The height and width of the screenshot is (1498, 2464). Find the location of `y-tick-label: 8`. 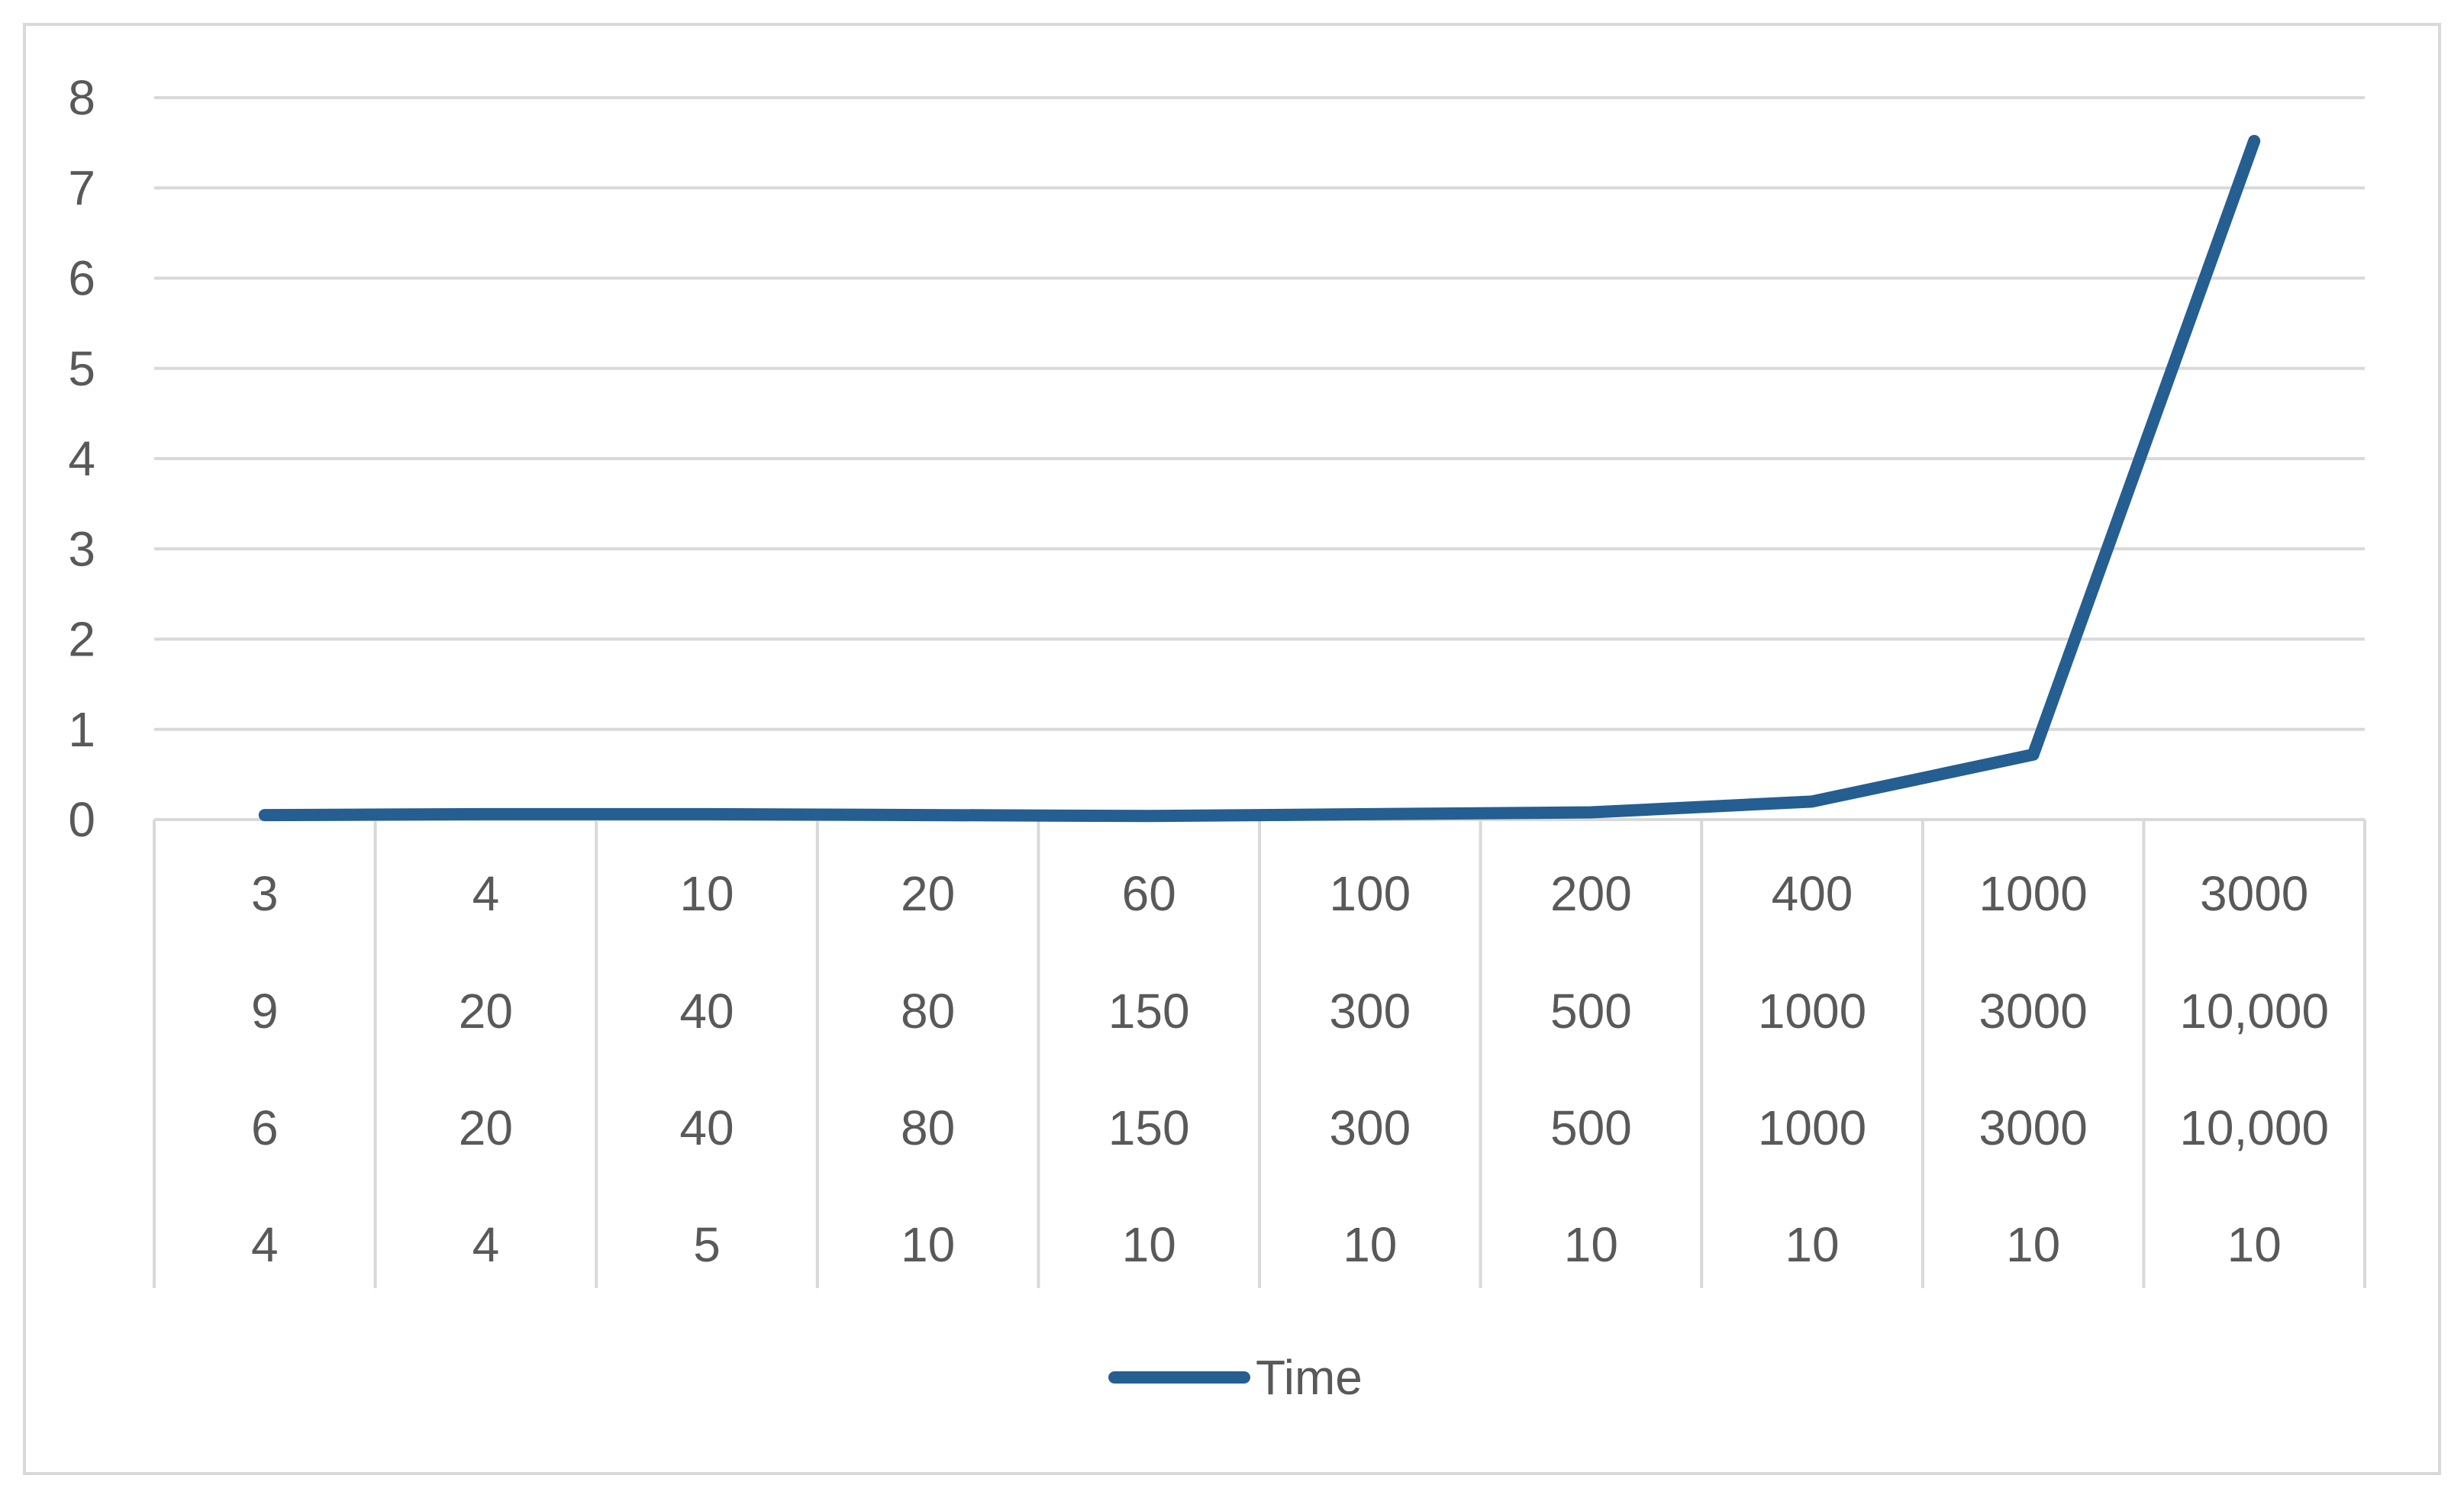

y-tick-label: 8 is located at coordinates (81, 97).